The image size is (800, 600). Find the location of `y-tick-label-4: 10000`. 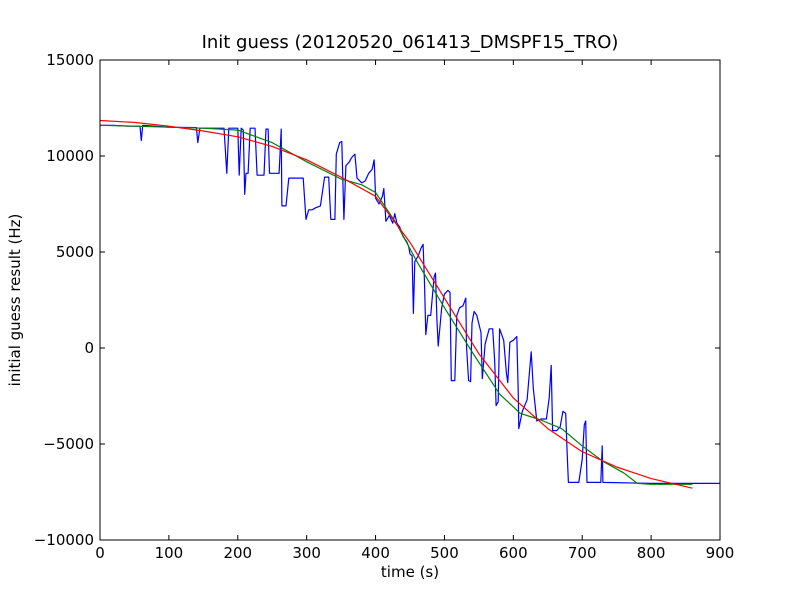

y-tick-label-4: 10000 is located at coordinates (70, 156).